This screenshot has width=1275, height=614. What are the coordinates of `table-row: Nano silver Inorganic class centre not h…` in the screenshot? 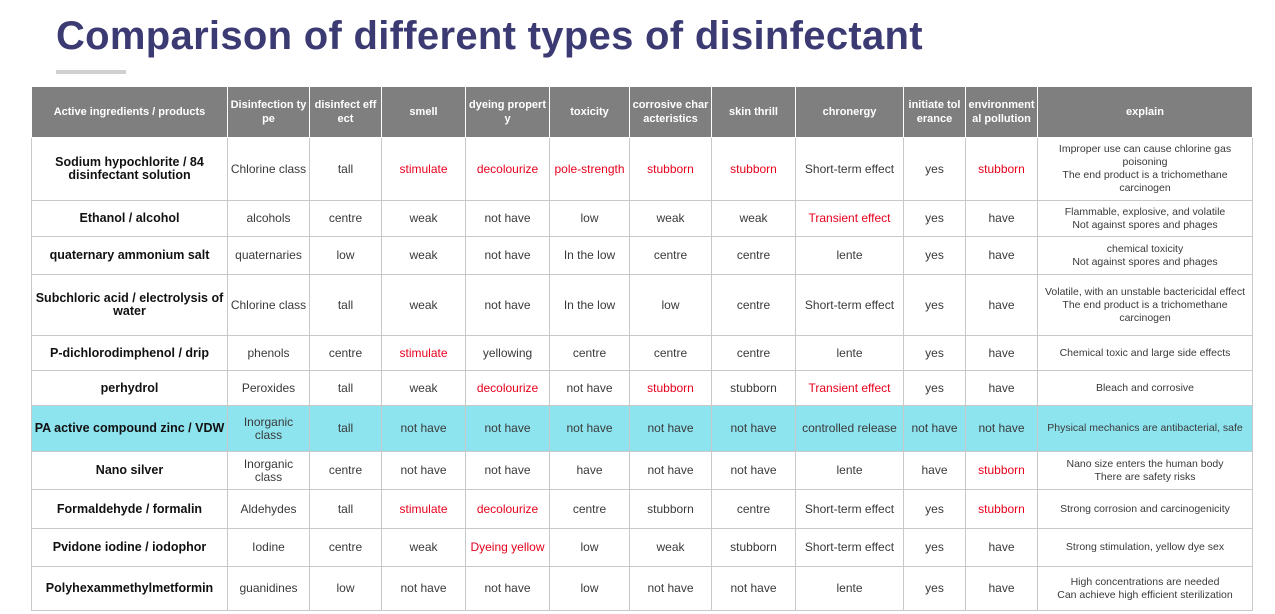 It's located at (642, 470).